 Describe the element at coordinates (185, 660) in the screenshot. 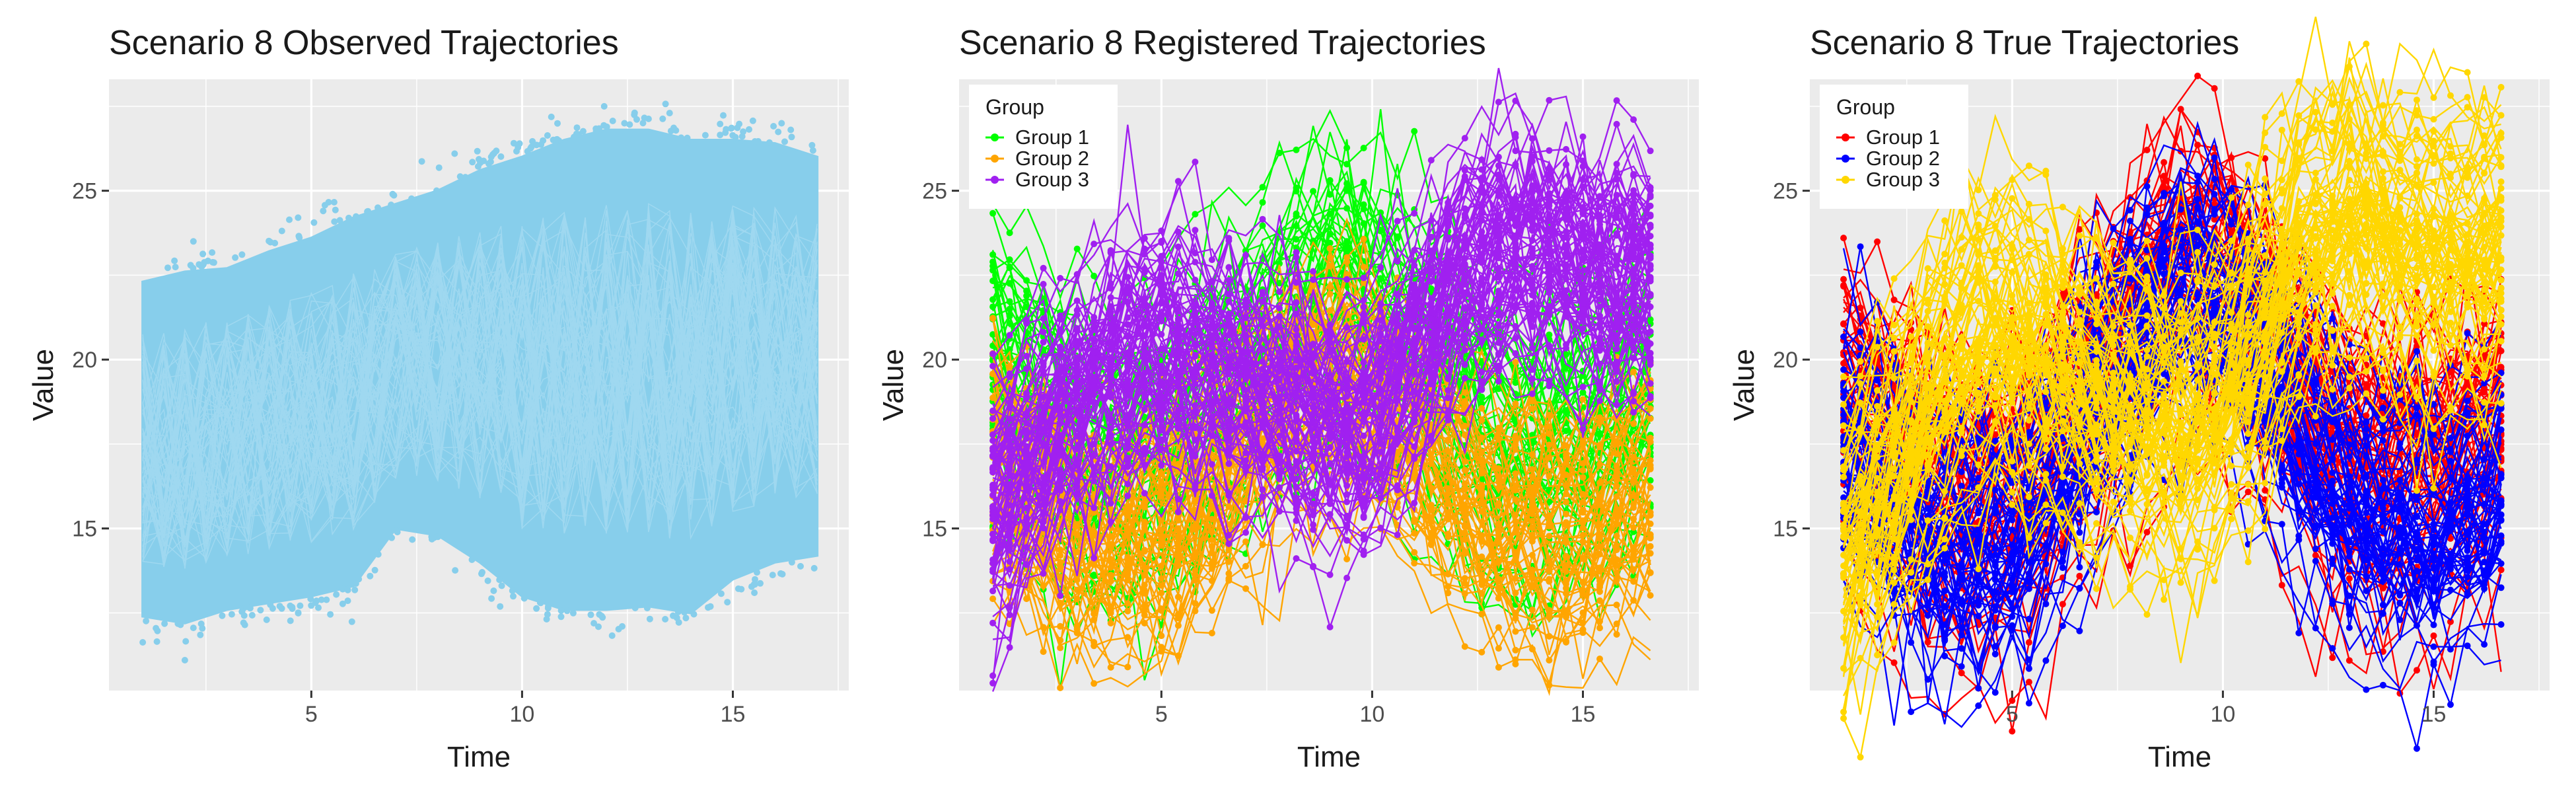

I see `data-point-min` at that location.